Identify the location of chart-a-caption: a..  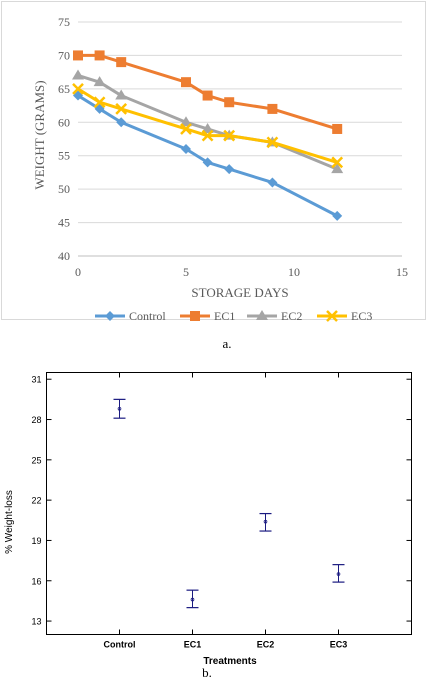
(226, 343).